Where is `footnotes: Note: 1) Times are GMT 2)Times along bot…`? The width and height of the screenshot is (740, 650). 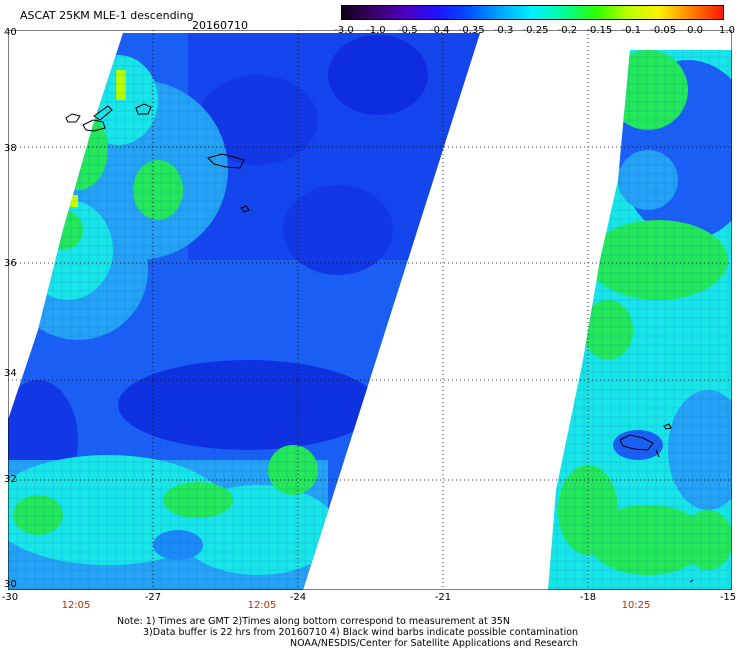 footnotes: Note: 1) Times are GMT 2)Times along bot… is located at coordinates (347, 632).